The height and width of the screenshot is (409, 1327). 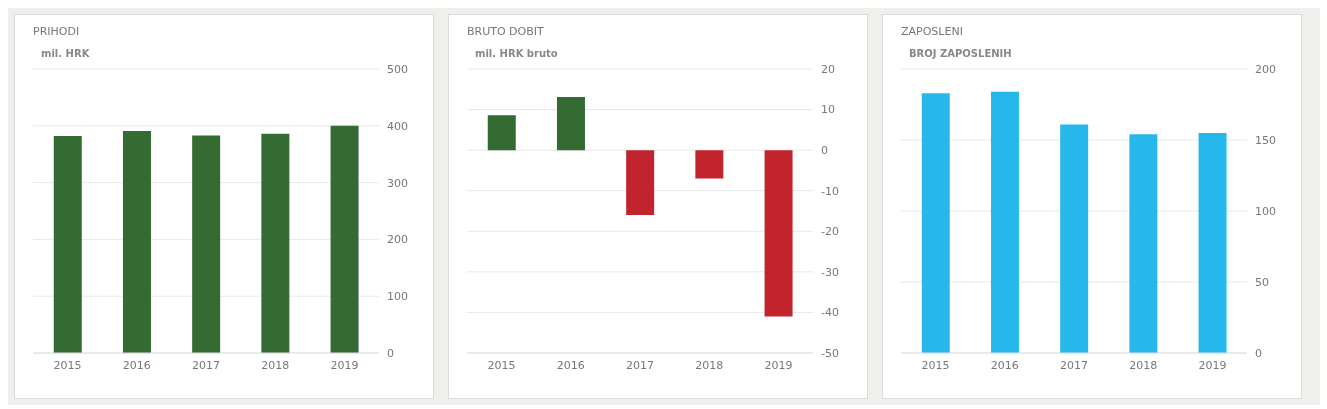 I want to click on y-tick-label: -20, so click(x=830, y=232).